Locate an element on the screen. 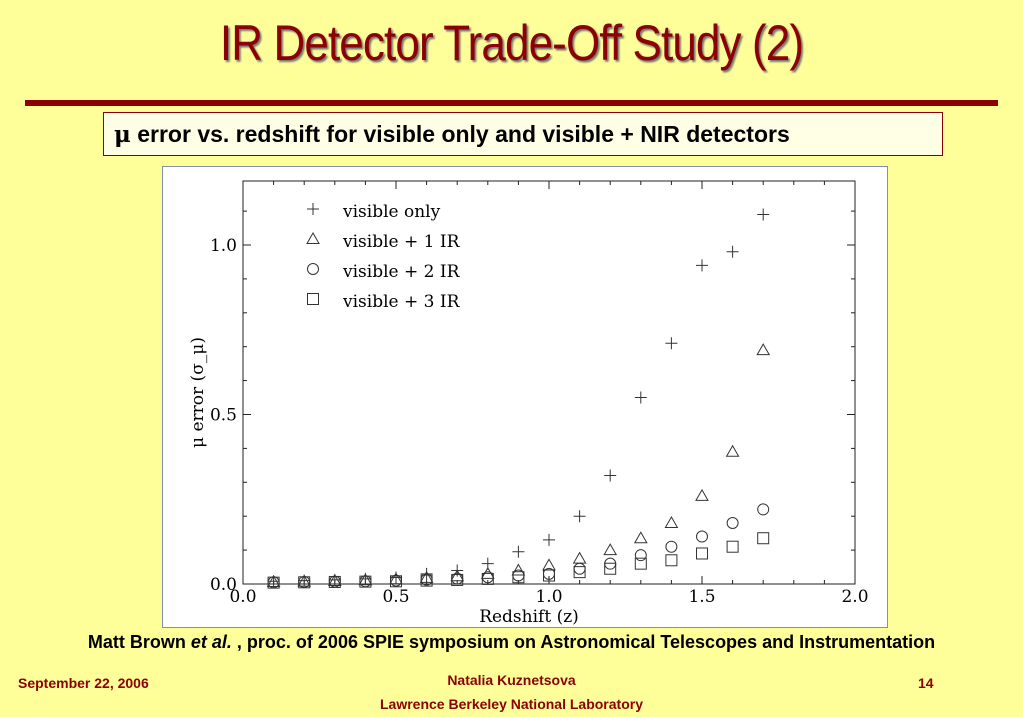 This screenshot has width=1023, height=717. legend-marker-circle is located at coordinates (313, 269).